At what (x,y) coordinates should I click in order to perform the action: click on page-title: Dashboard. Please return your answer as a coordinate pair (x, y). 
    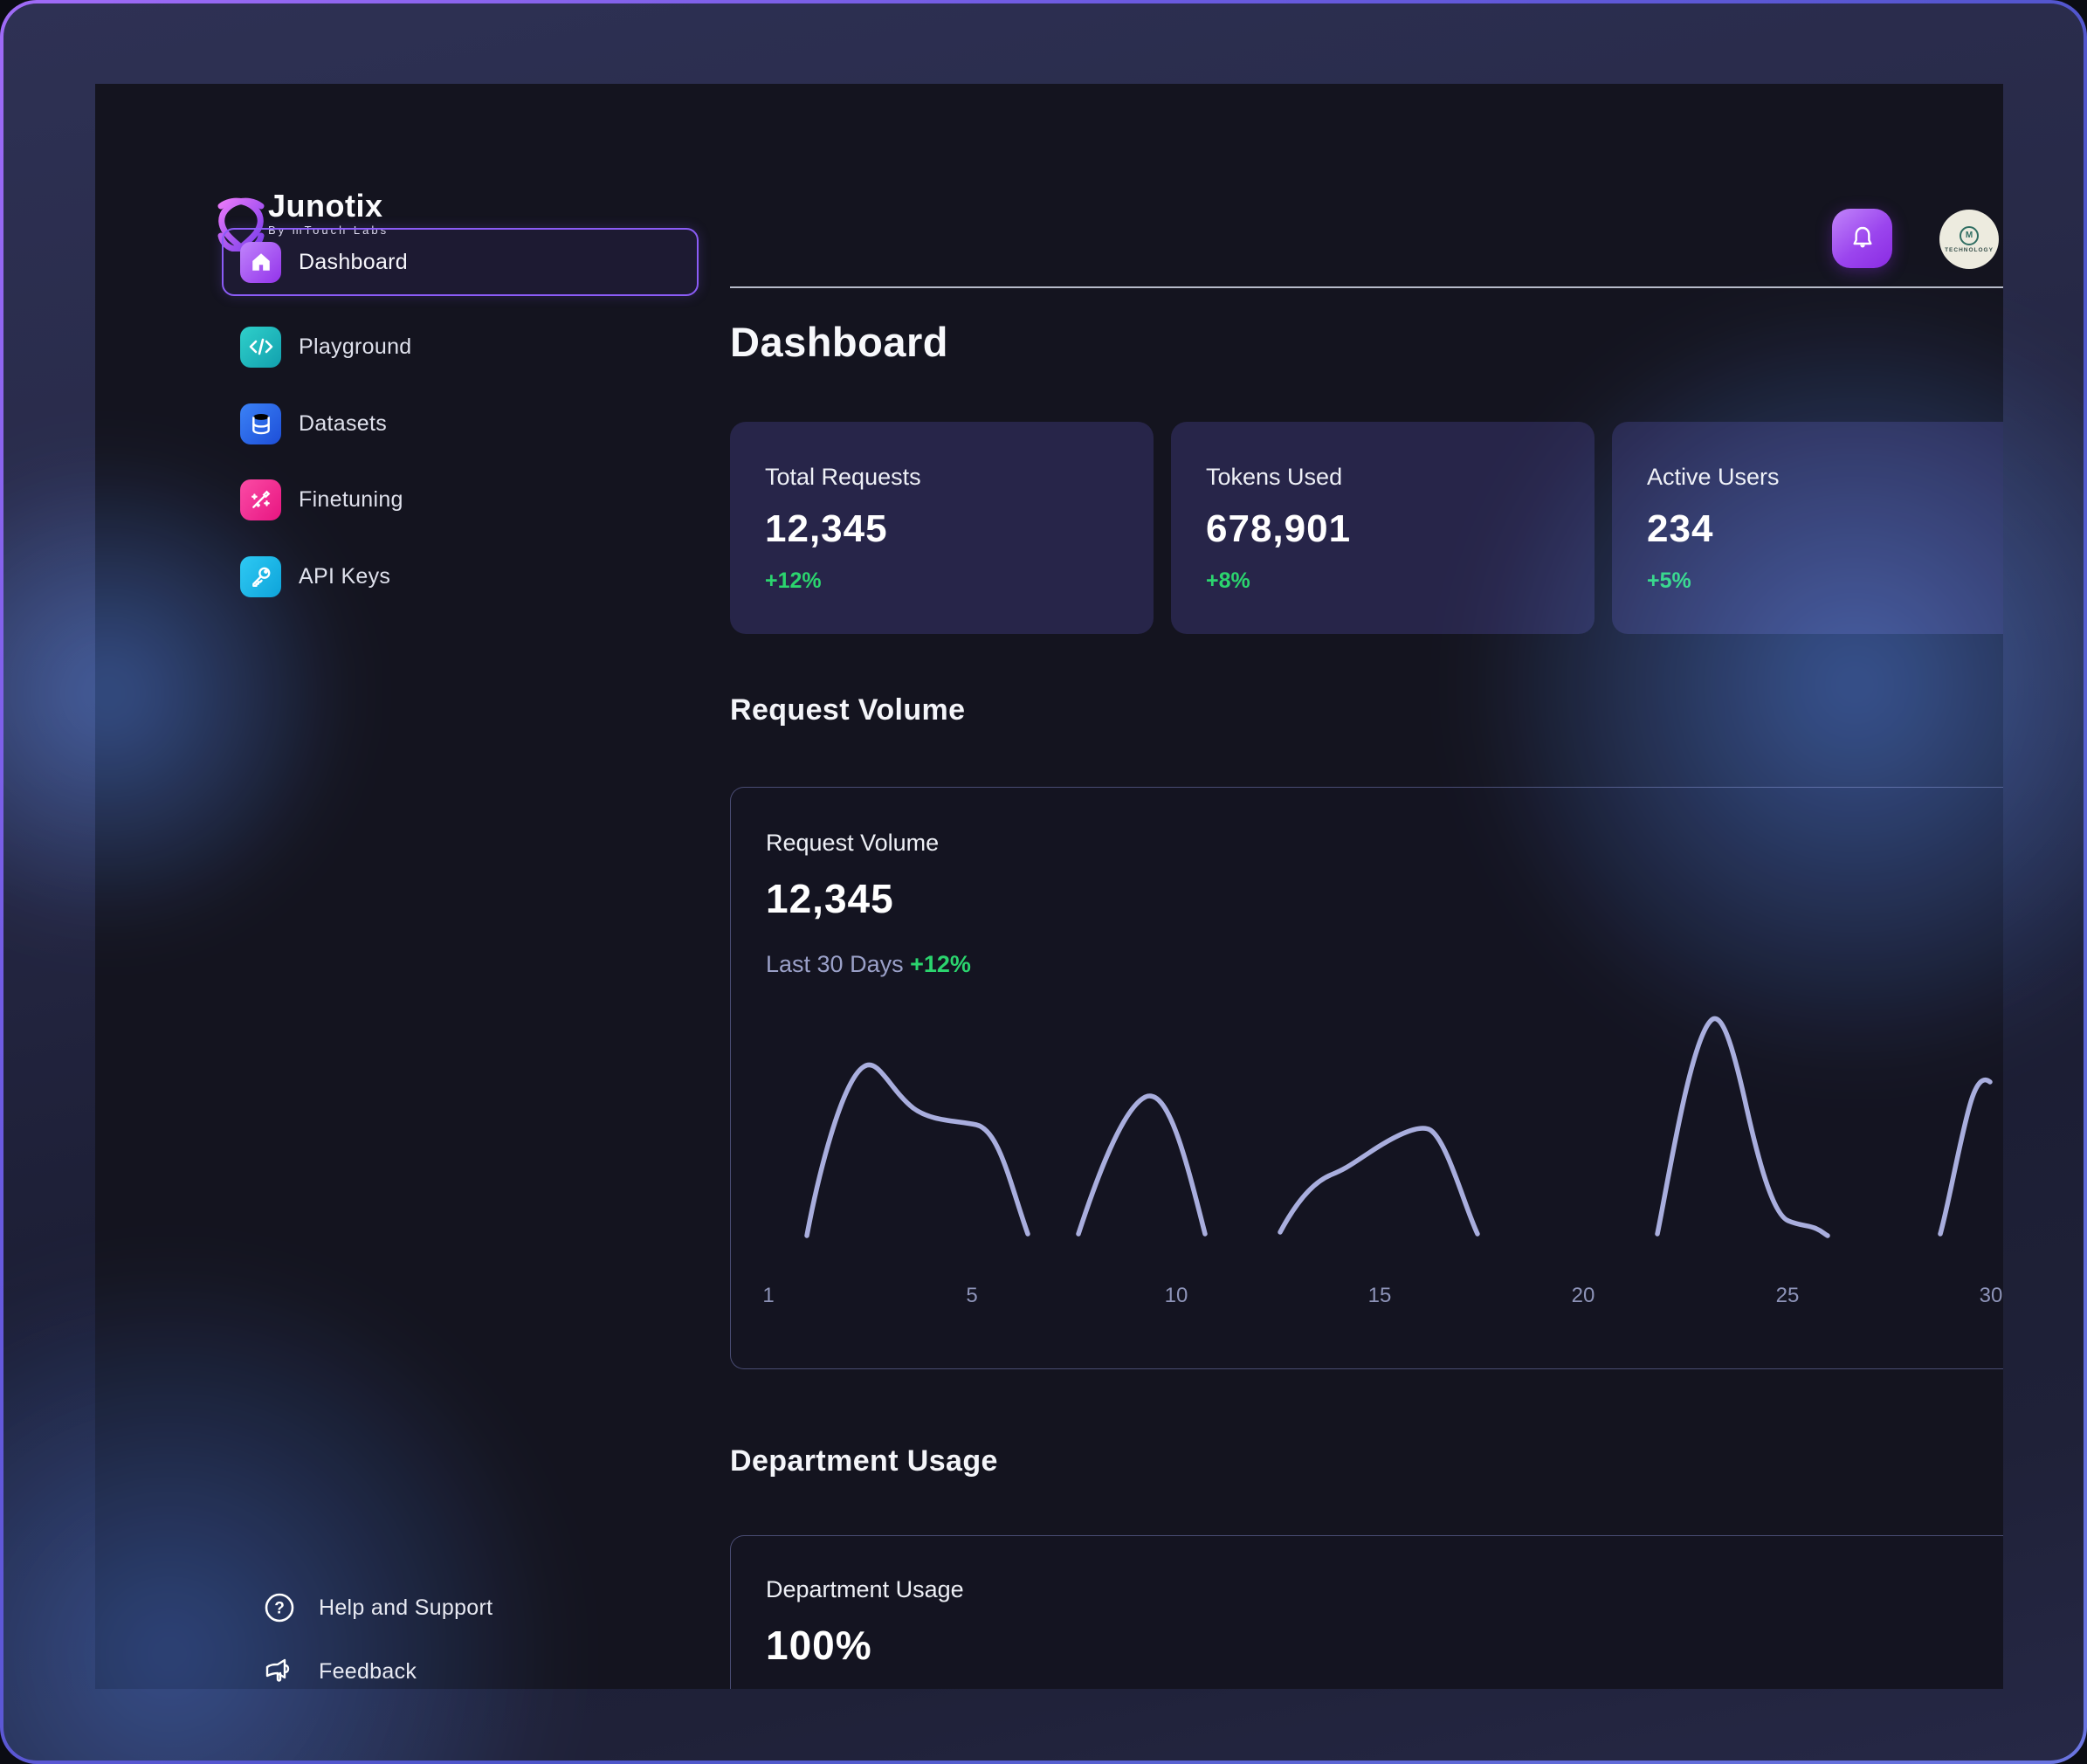
    Looking at the image, I should click on (839, 342).